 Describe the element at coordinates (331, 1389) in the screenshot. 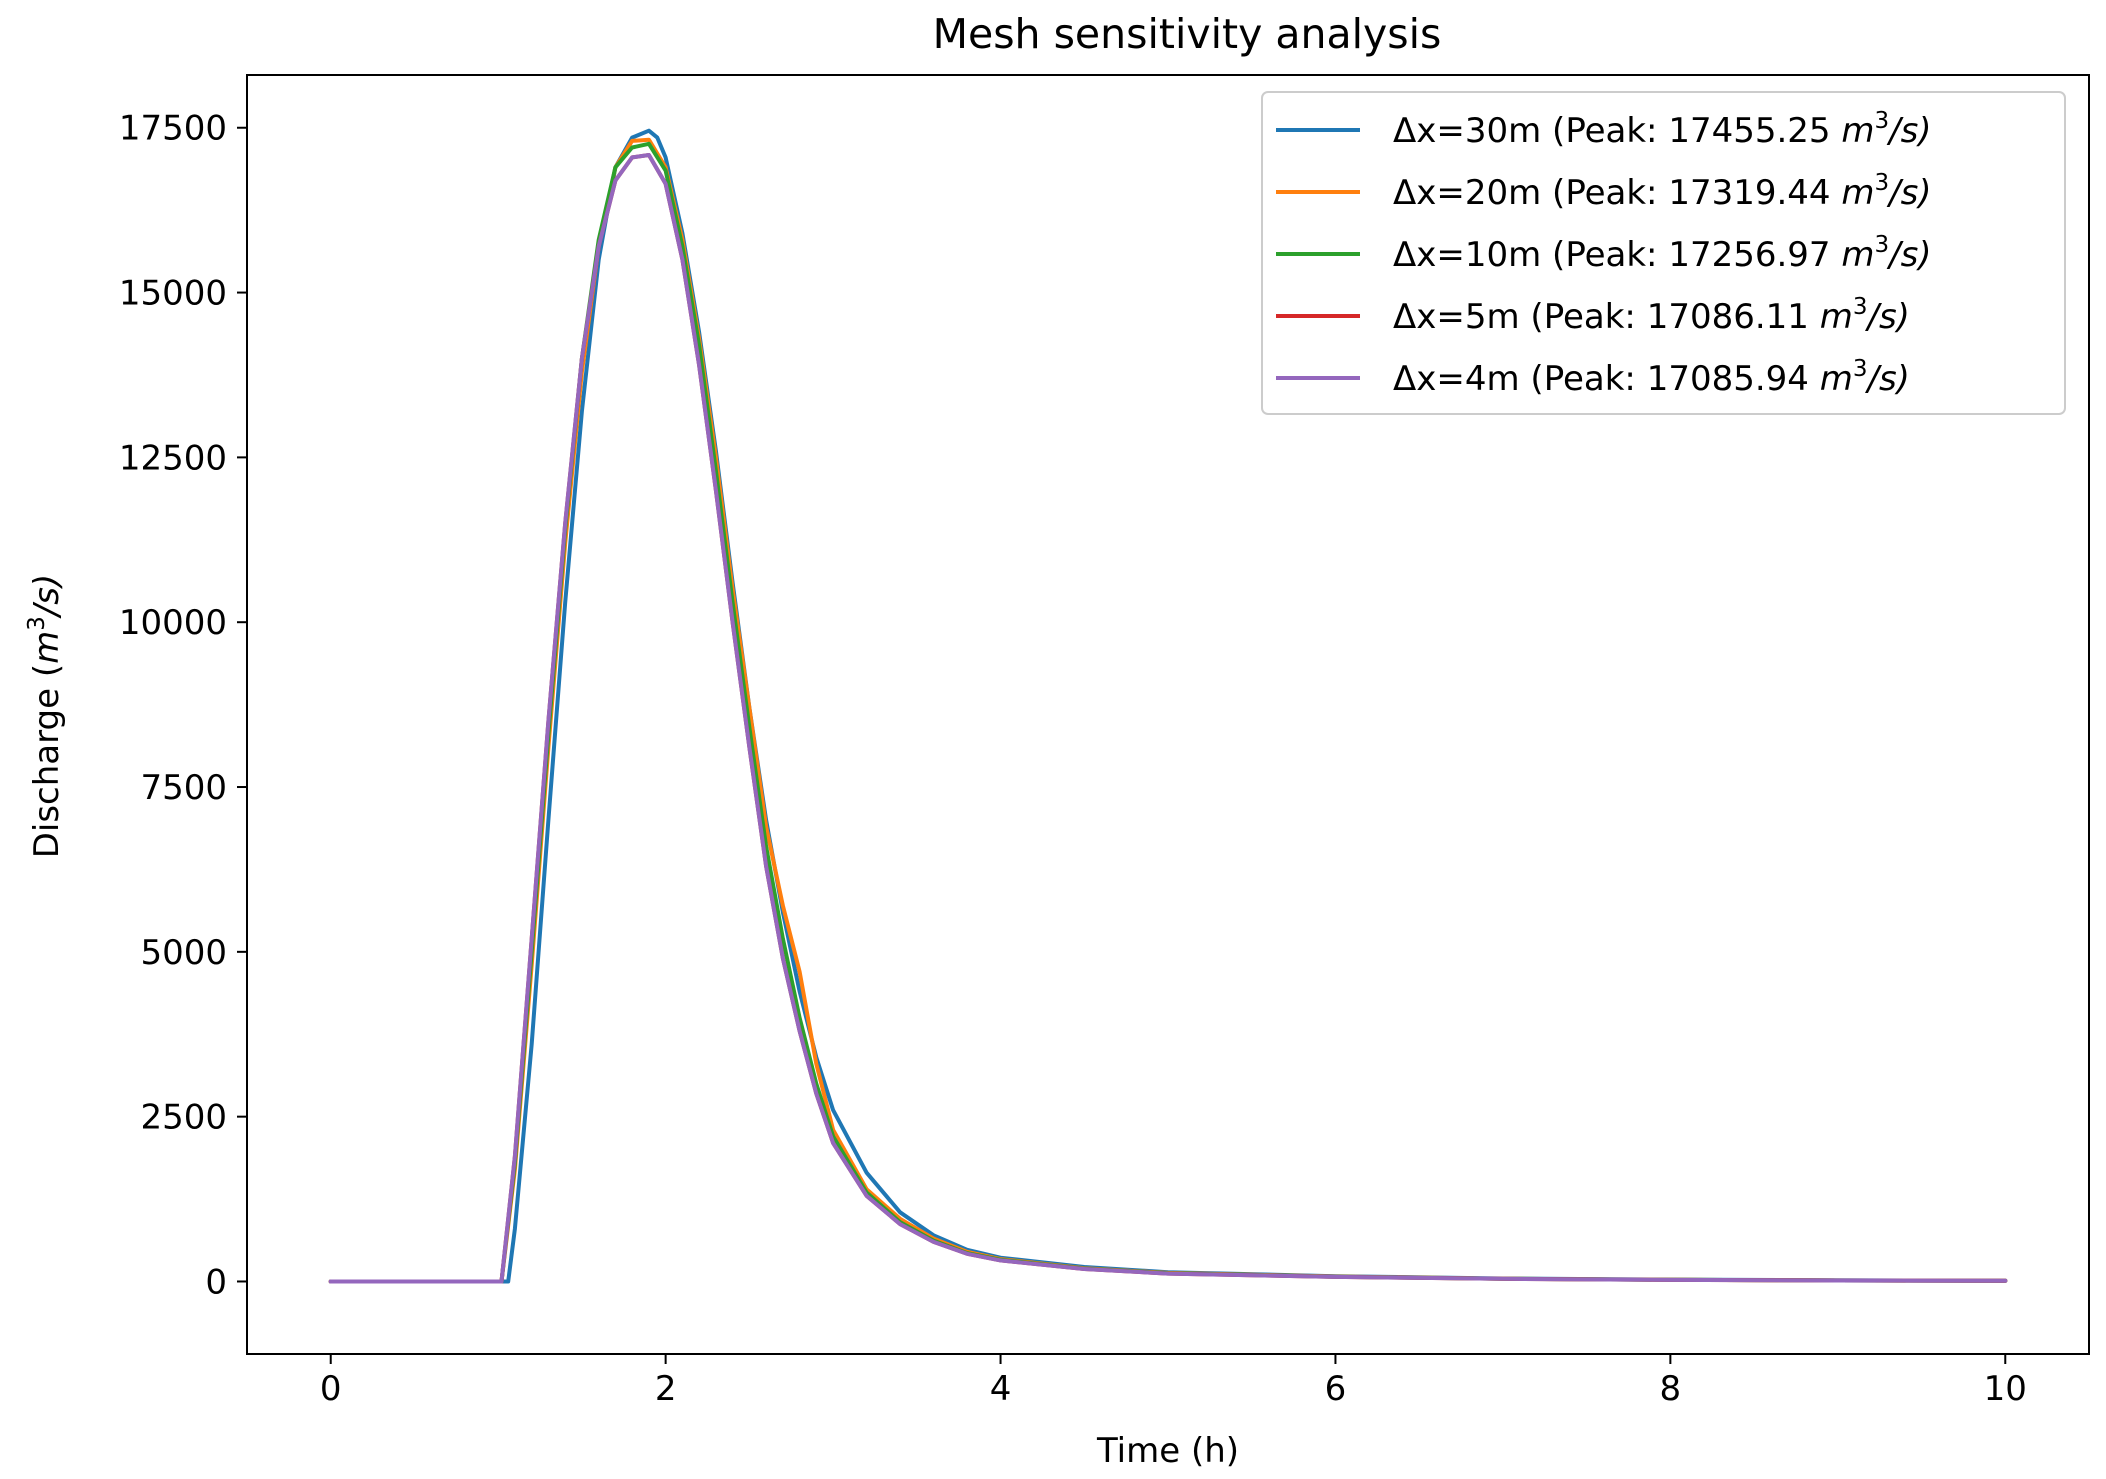

I see `x-tick-label: 0` at that location.